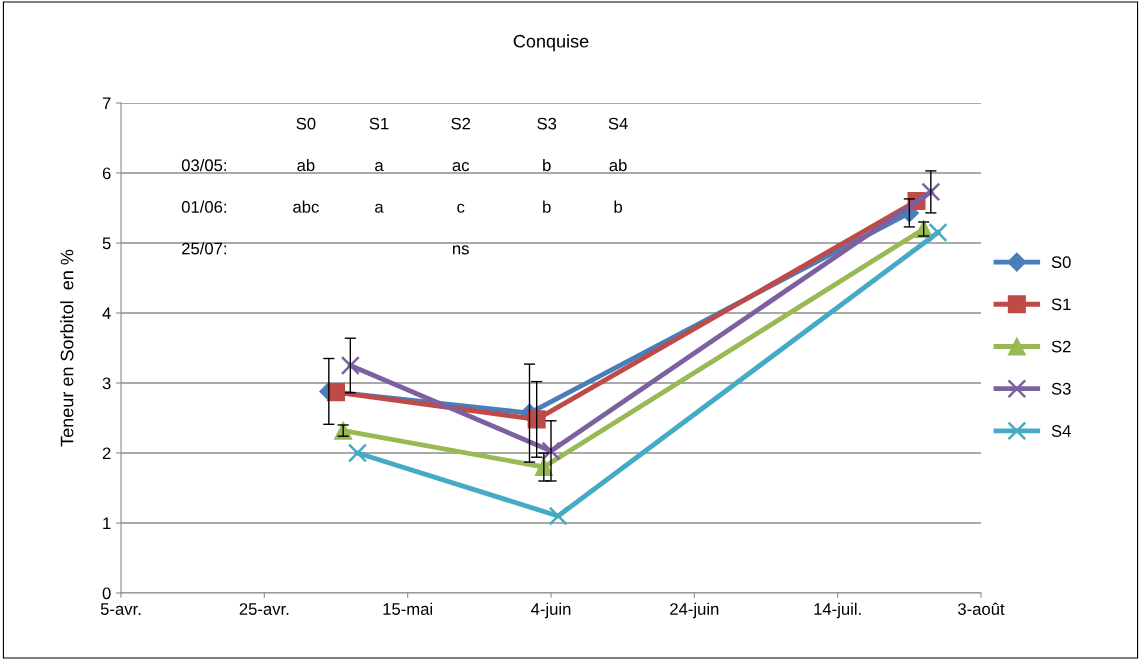  Describe the element at coordinates (204, 165) in the screenshot. I see `annotation: 03/05:` at that location.